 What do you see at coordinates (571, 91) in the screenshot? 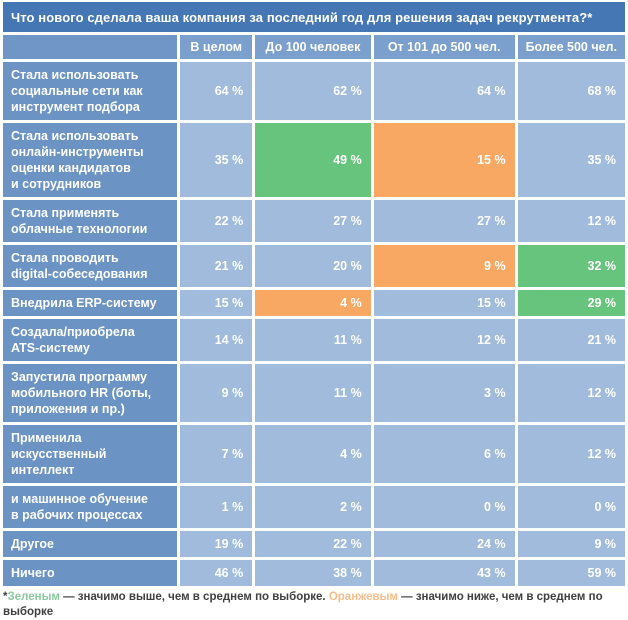
I see `value-cell: 68 %` at bounding box center [571, 91].